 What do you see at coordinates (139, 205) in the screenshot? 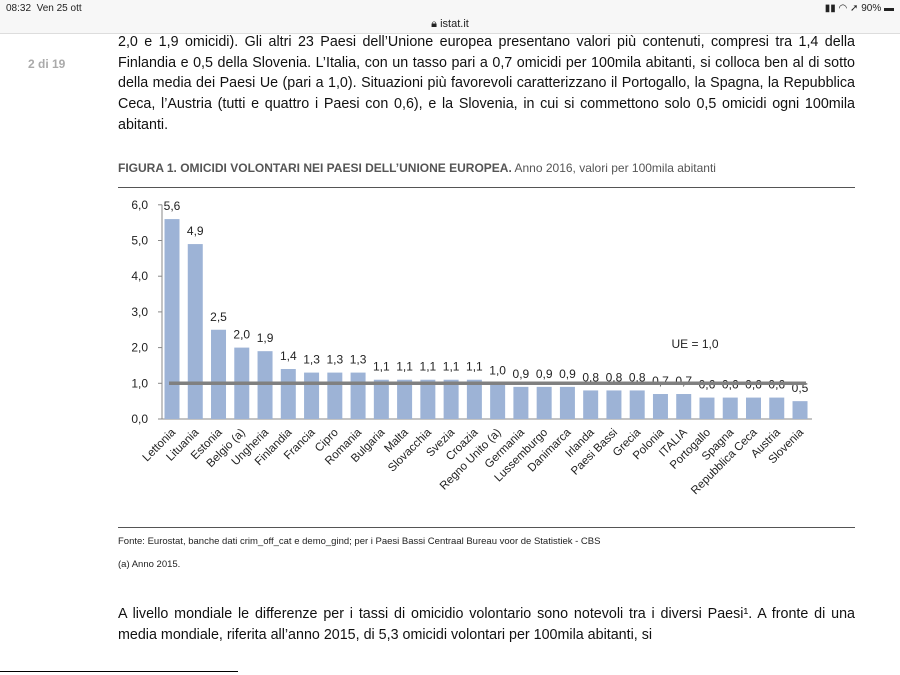
I see `y-tick-label: 6,0` at bounding box center [139, 205].